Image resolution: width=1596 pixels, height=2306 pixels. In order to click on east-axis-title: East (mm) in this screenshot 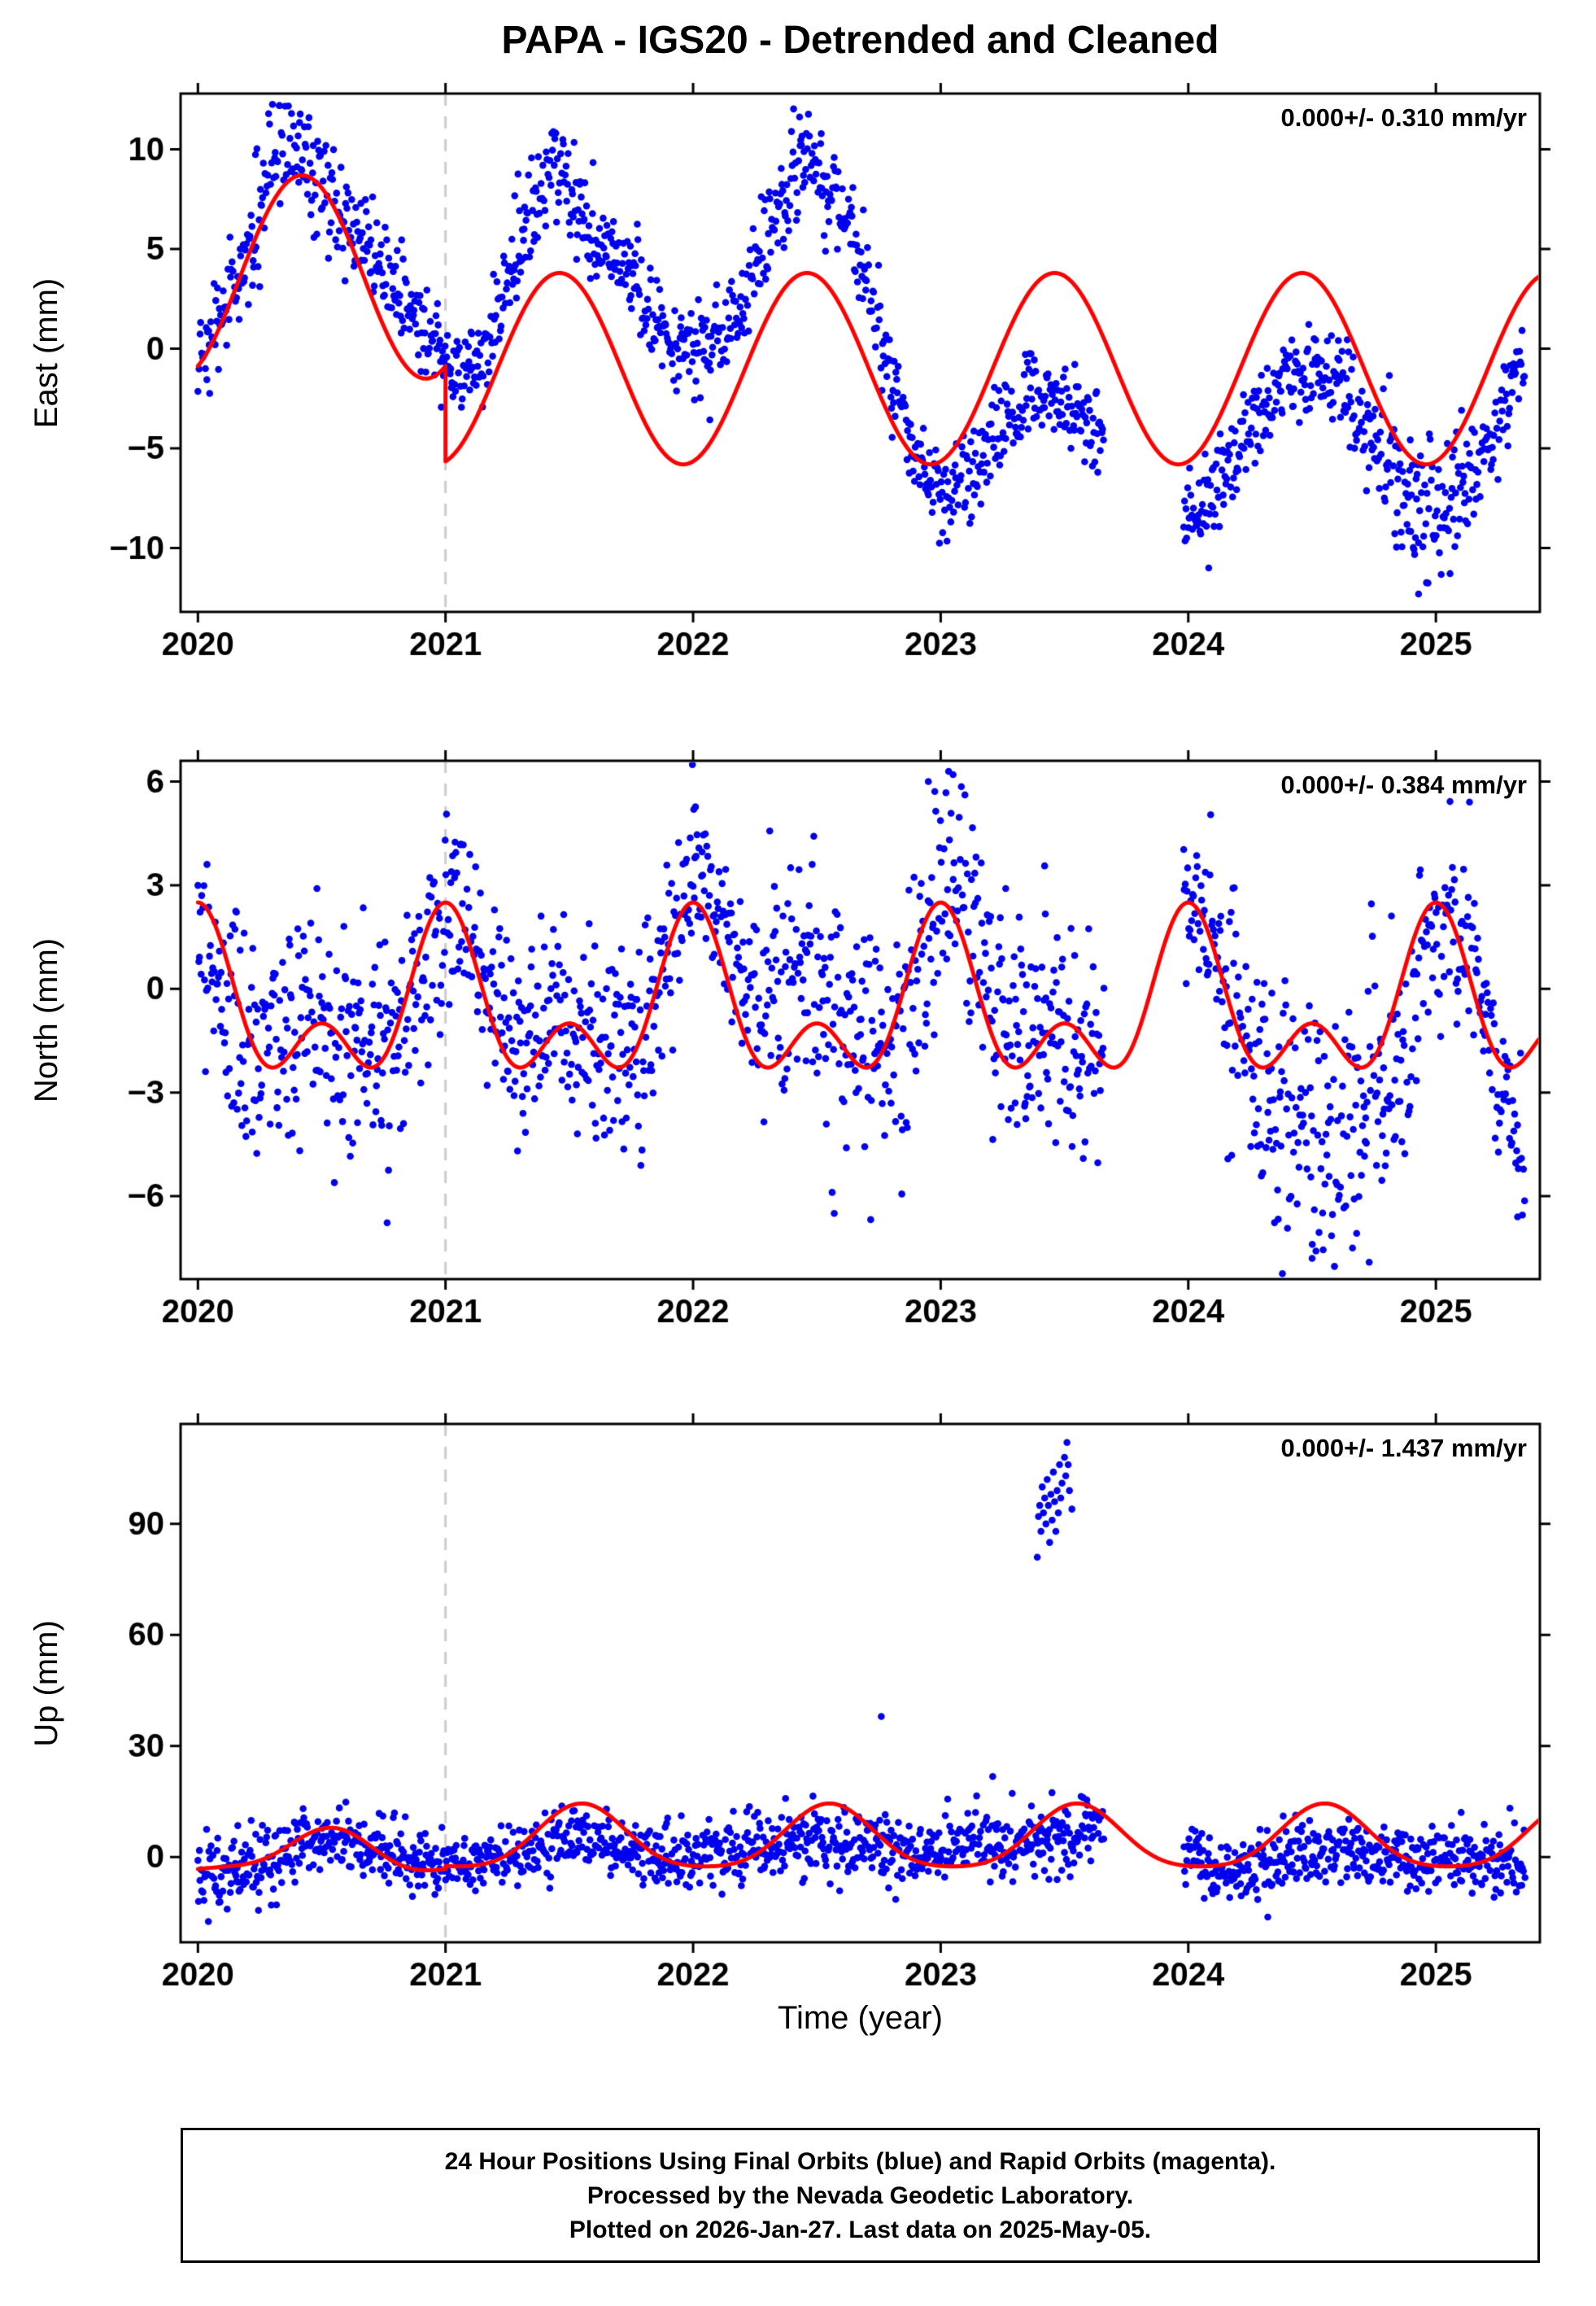, I will do `click(46, 353)`.